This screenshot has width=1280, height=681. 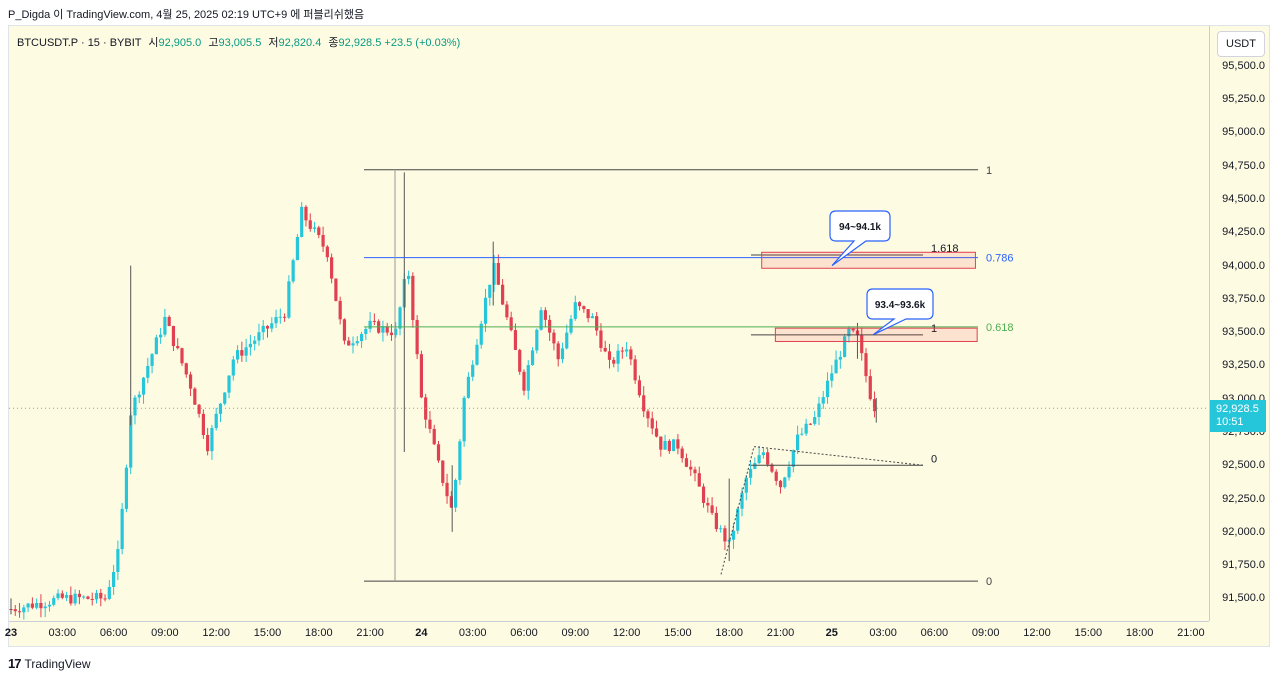 What do you see at coordinates (900, 305) in the screenshot?
I see `callout-label: 93.4~93.6k` at bounding box center [900, 305].